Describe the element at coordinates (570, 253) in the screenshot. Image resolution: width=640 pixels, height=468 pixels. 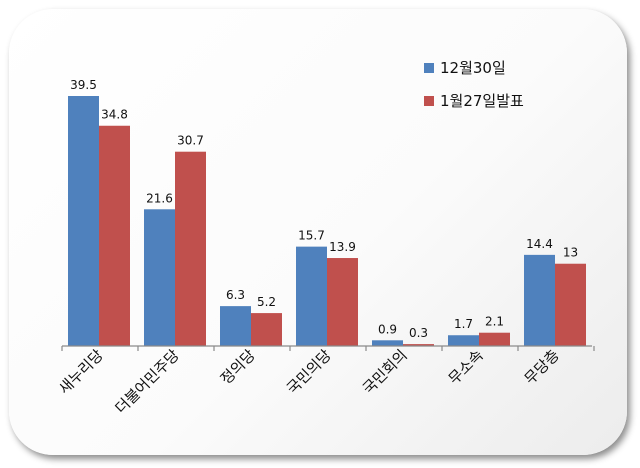
I see `data-label-series-2-7: 13` at that location.